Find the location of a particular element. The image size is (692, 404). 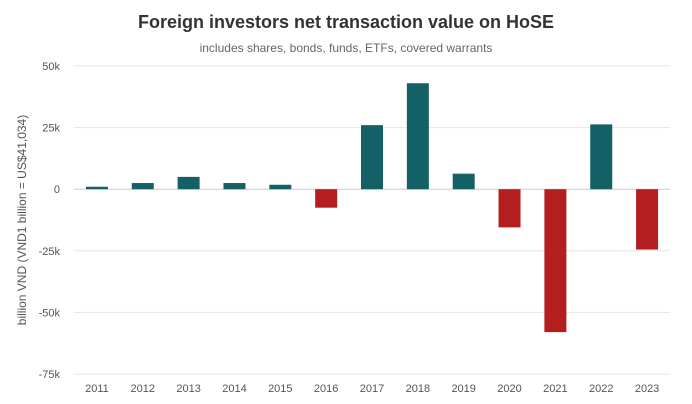

y-tick-label: -50k is located at coordinates (50, 313).